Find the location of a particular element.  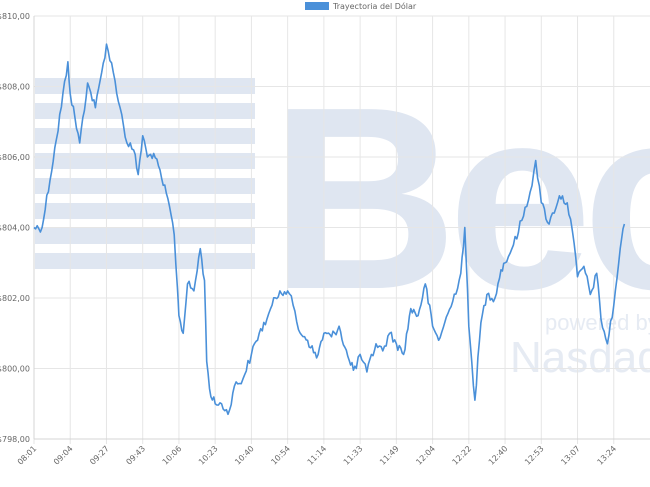

x-tick-label: 11:14 is located at coordinates (317, 455).